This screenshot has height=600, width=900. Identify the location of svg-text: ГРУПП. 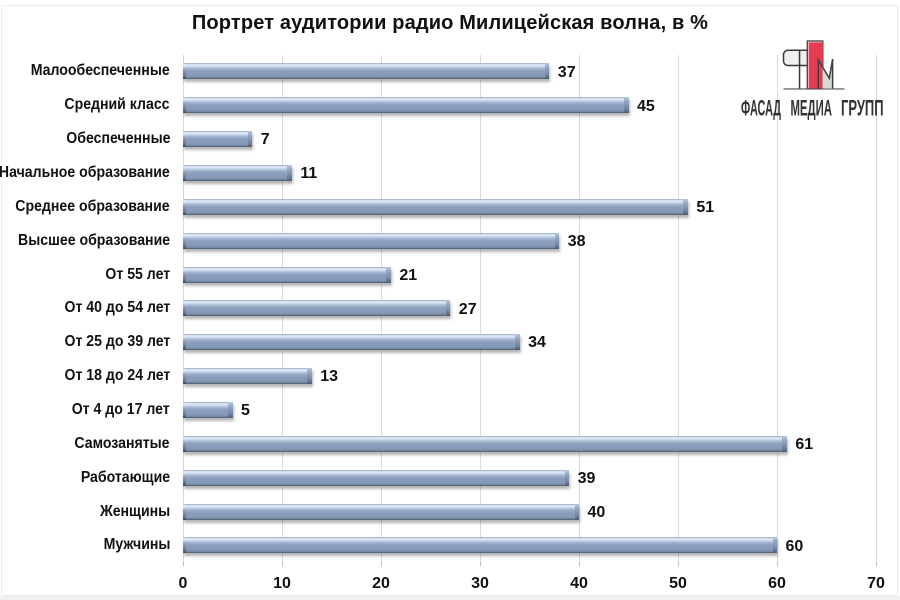
(862, 108).